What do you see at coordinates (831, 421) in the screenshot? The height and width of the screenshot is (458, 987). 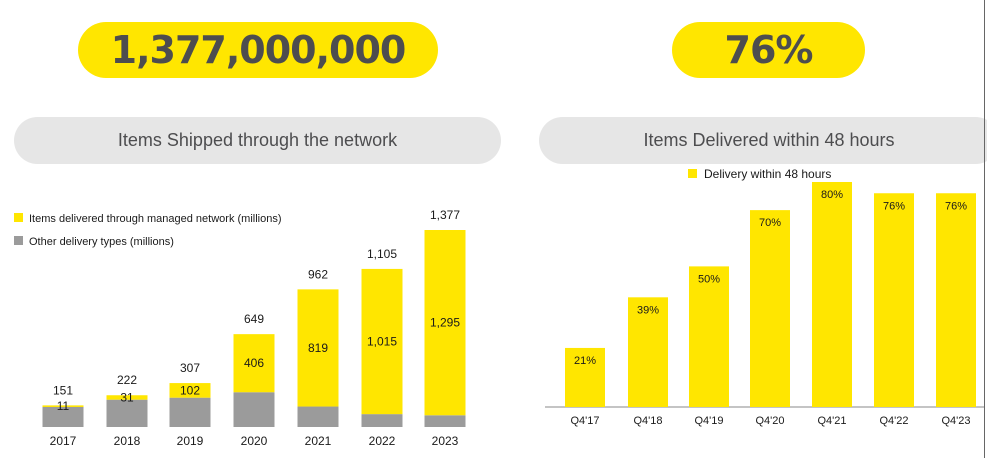 I see `x-tick-label-Q4'21: Q4'21` at bounding box center [831, 421].